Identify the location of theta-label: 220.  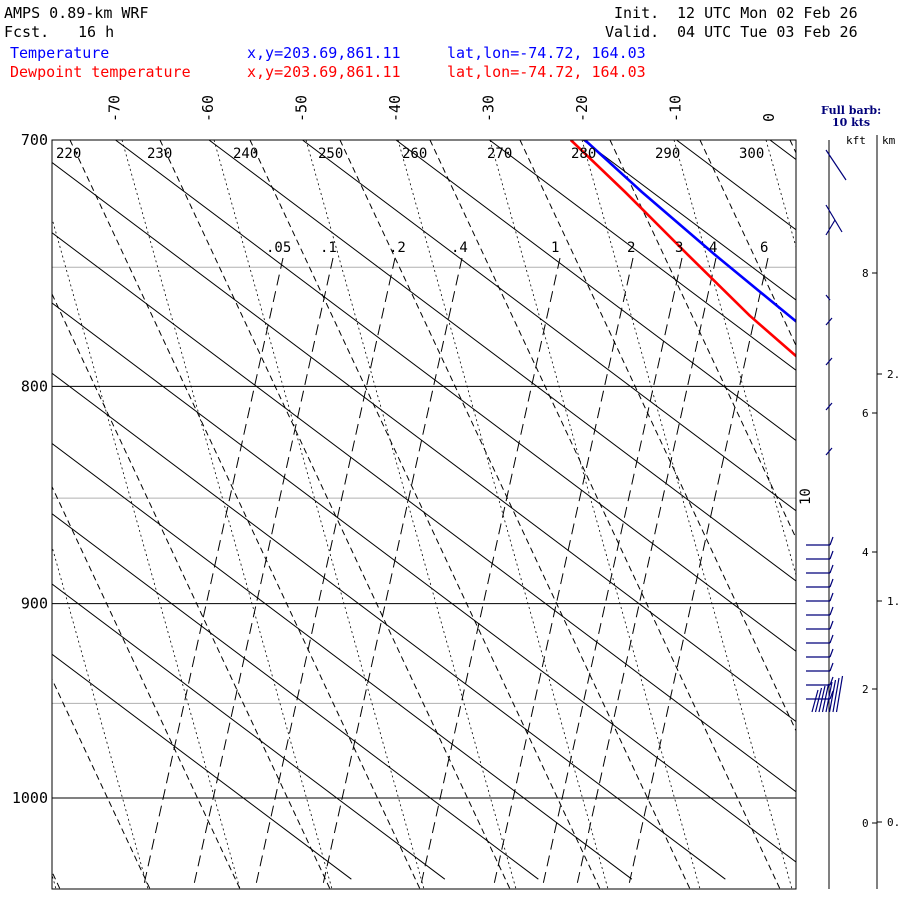
(68, 154).